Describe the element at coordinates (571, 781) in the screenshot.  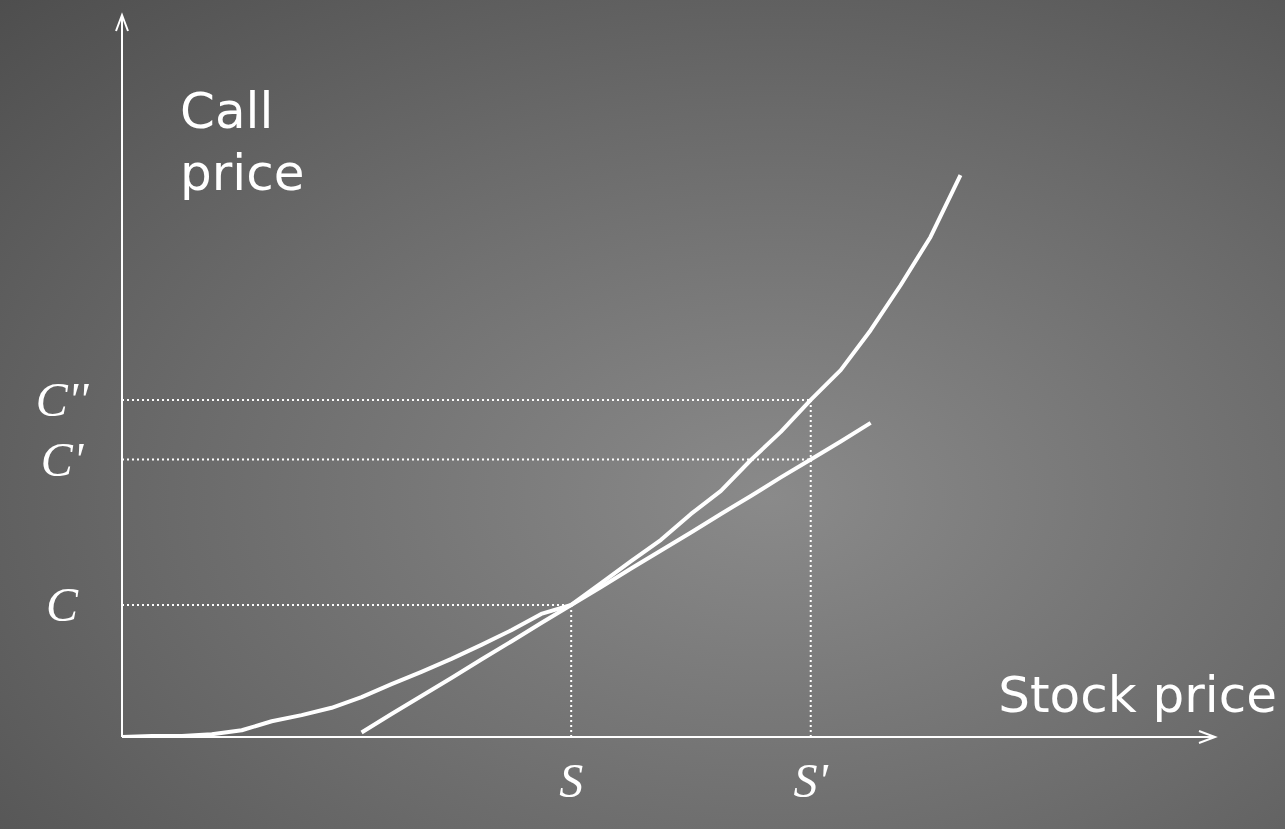
I see `x-tick-label: S` at that location.